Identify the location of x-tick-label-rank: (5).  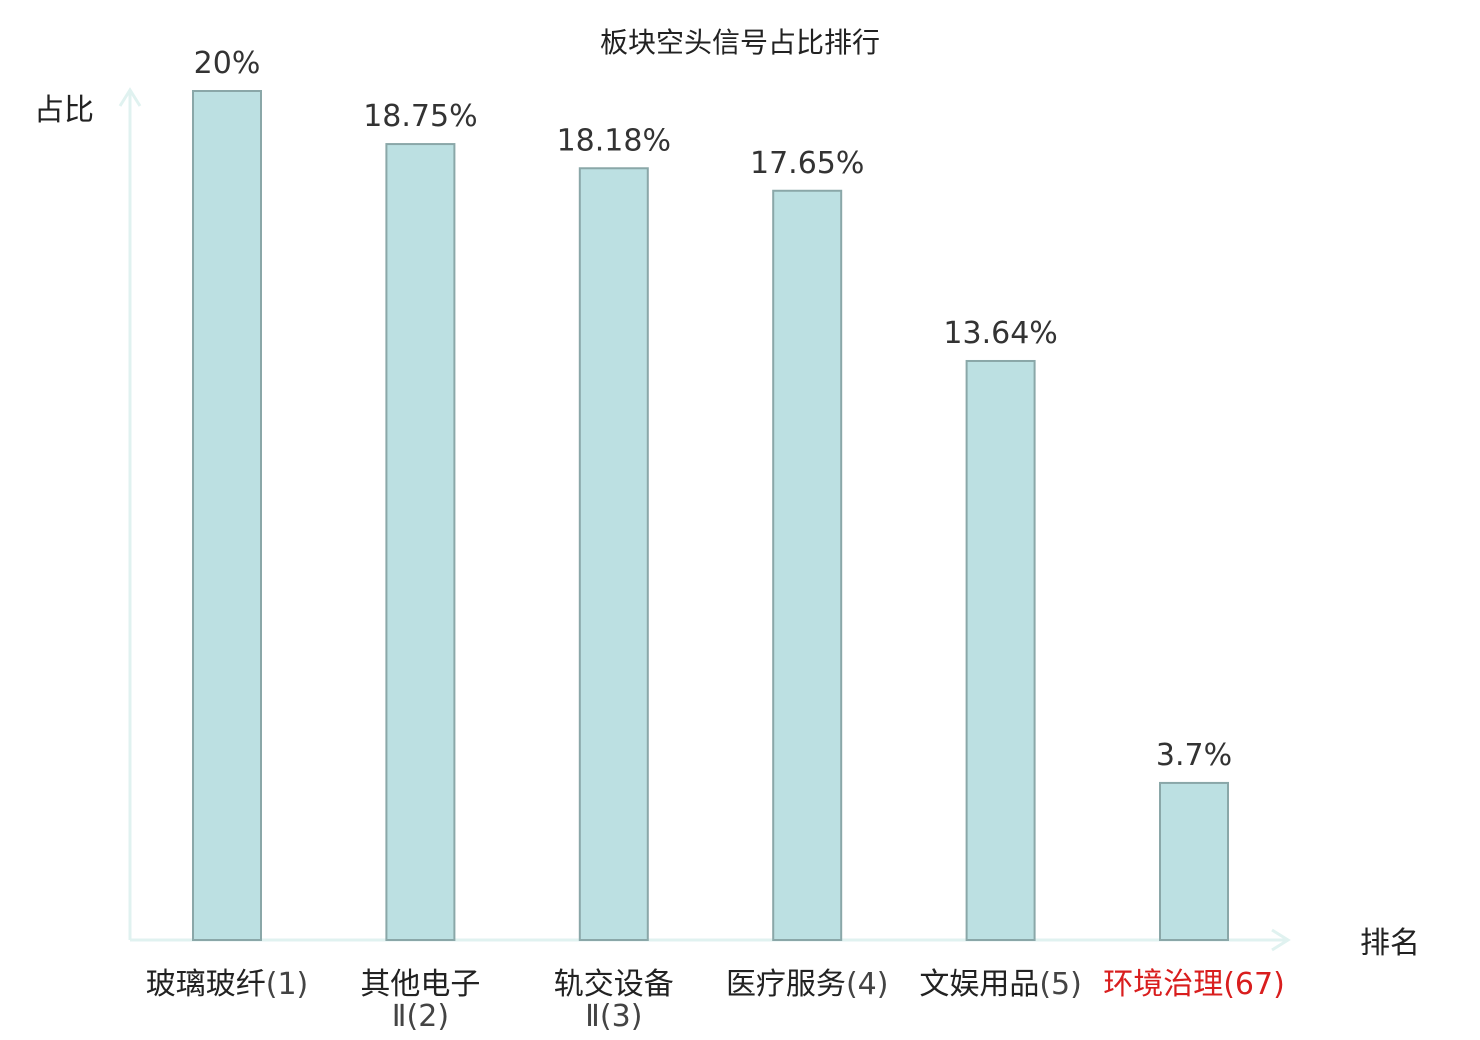
(1060, 984).